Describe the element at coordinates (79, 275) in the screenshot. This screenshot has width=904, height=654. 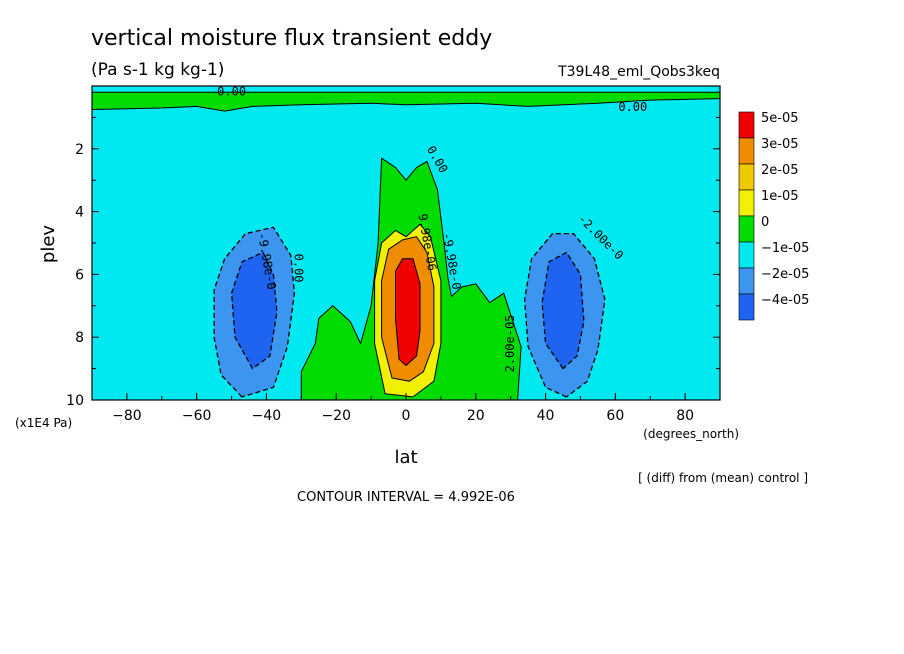
I see `y-tick-label: 6` at that location.